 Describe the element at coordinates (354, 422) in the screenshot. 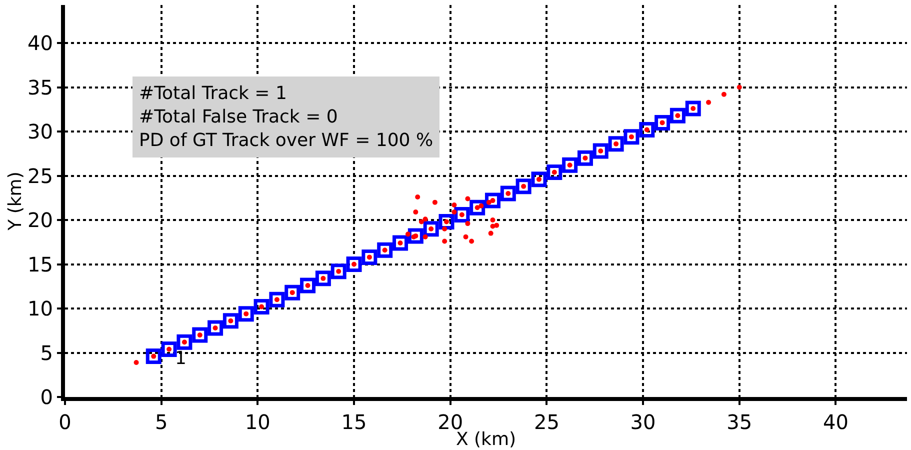

I see `x-tick-label: 15` at that location.